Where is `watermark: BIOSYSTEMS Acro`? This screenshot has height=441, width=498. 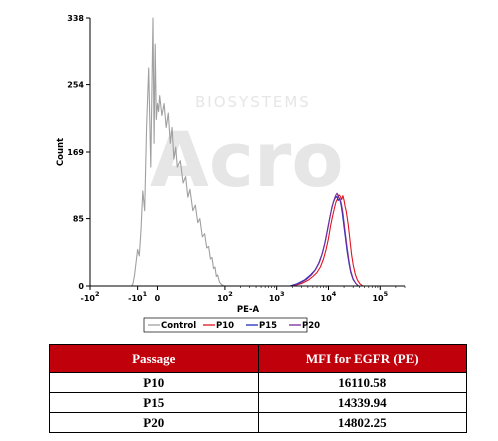 watermark: BIOSYSTEMS Acro is located at coordinates (247, 148).